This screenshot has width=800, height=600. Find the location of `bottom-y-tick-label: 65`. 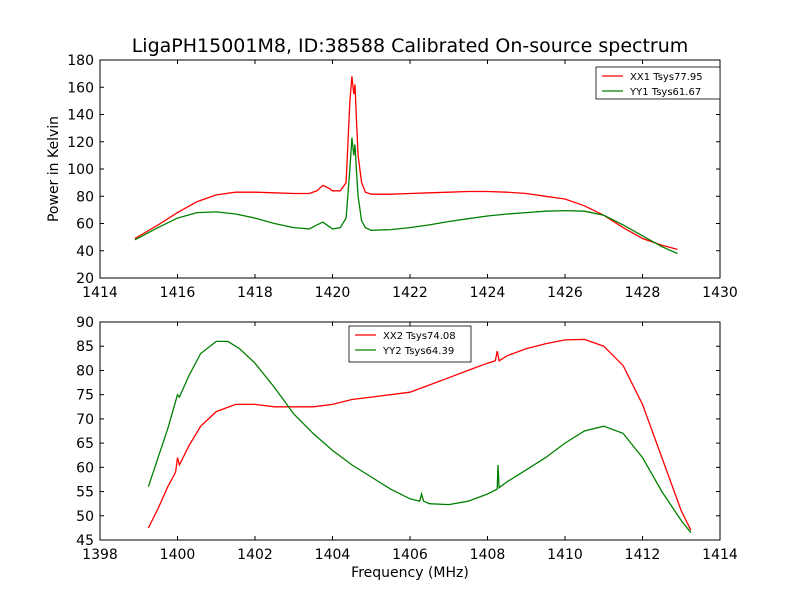

bottom-y-tick-label: 65 is located at coordinates (85, 444).